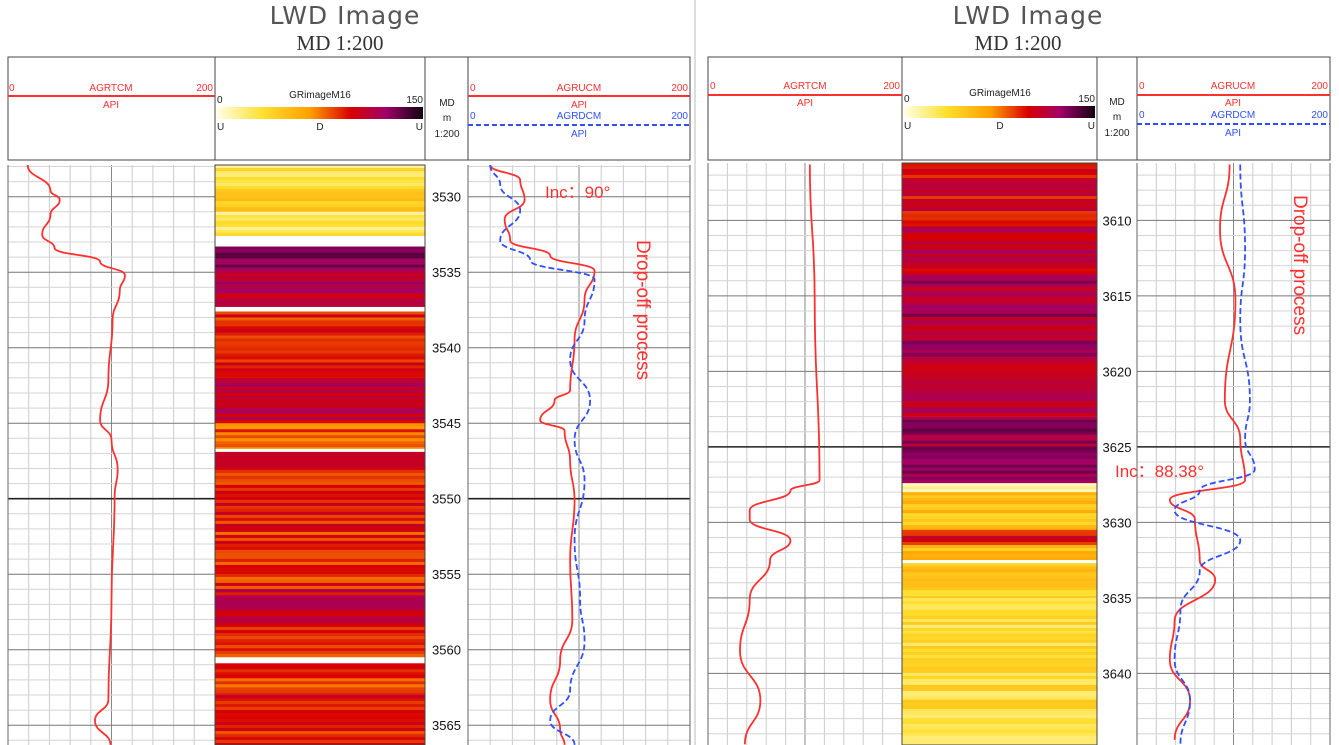 This screenshot has width=1339, height=745. Describe the element at coordinates (1117, 673) in the screenshot. I see `depth-tick-label: 3640` at that location.